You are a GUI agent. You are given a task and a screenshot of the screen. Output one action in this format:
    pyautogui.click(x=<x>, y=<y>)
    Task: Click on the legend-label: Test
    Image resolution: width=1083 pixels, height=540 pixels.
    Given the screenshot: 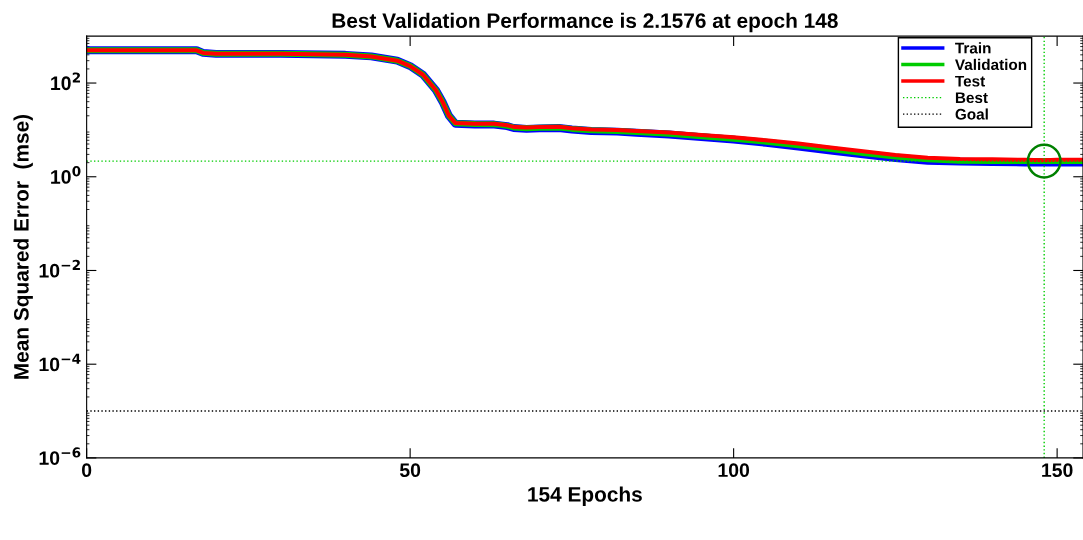 What is the action you would take?
    pyautogui.click(x=970, y=81)
    